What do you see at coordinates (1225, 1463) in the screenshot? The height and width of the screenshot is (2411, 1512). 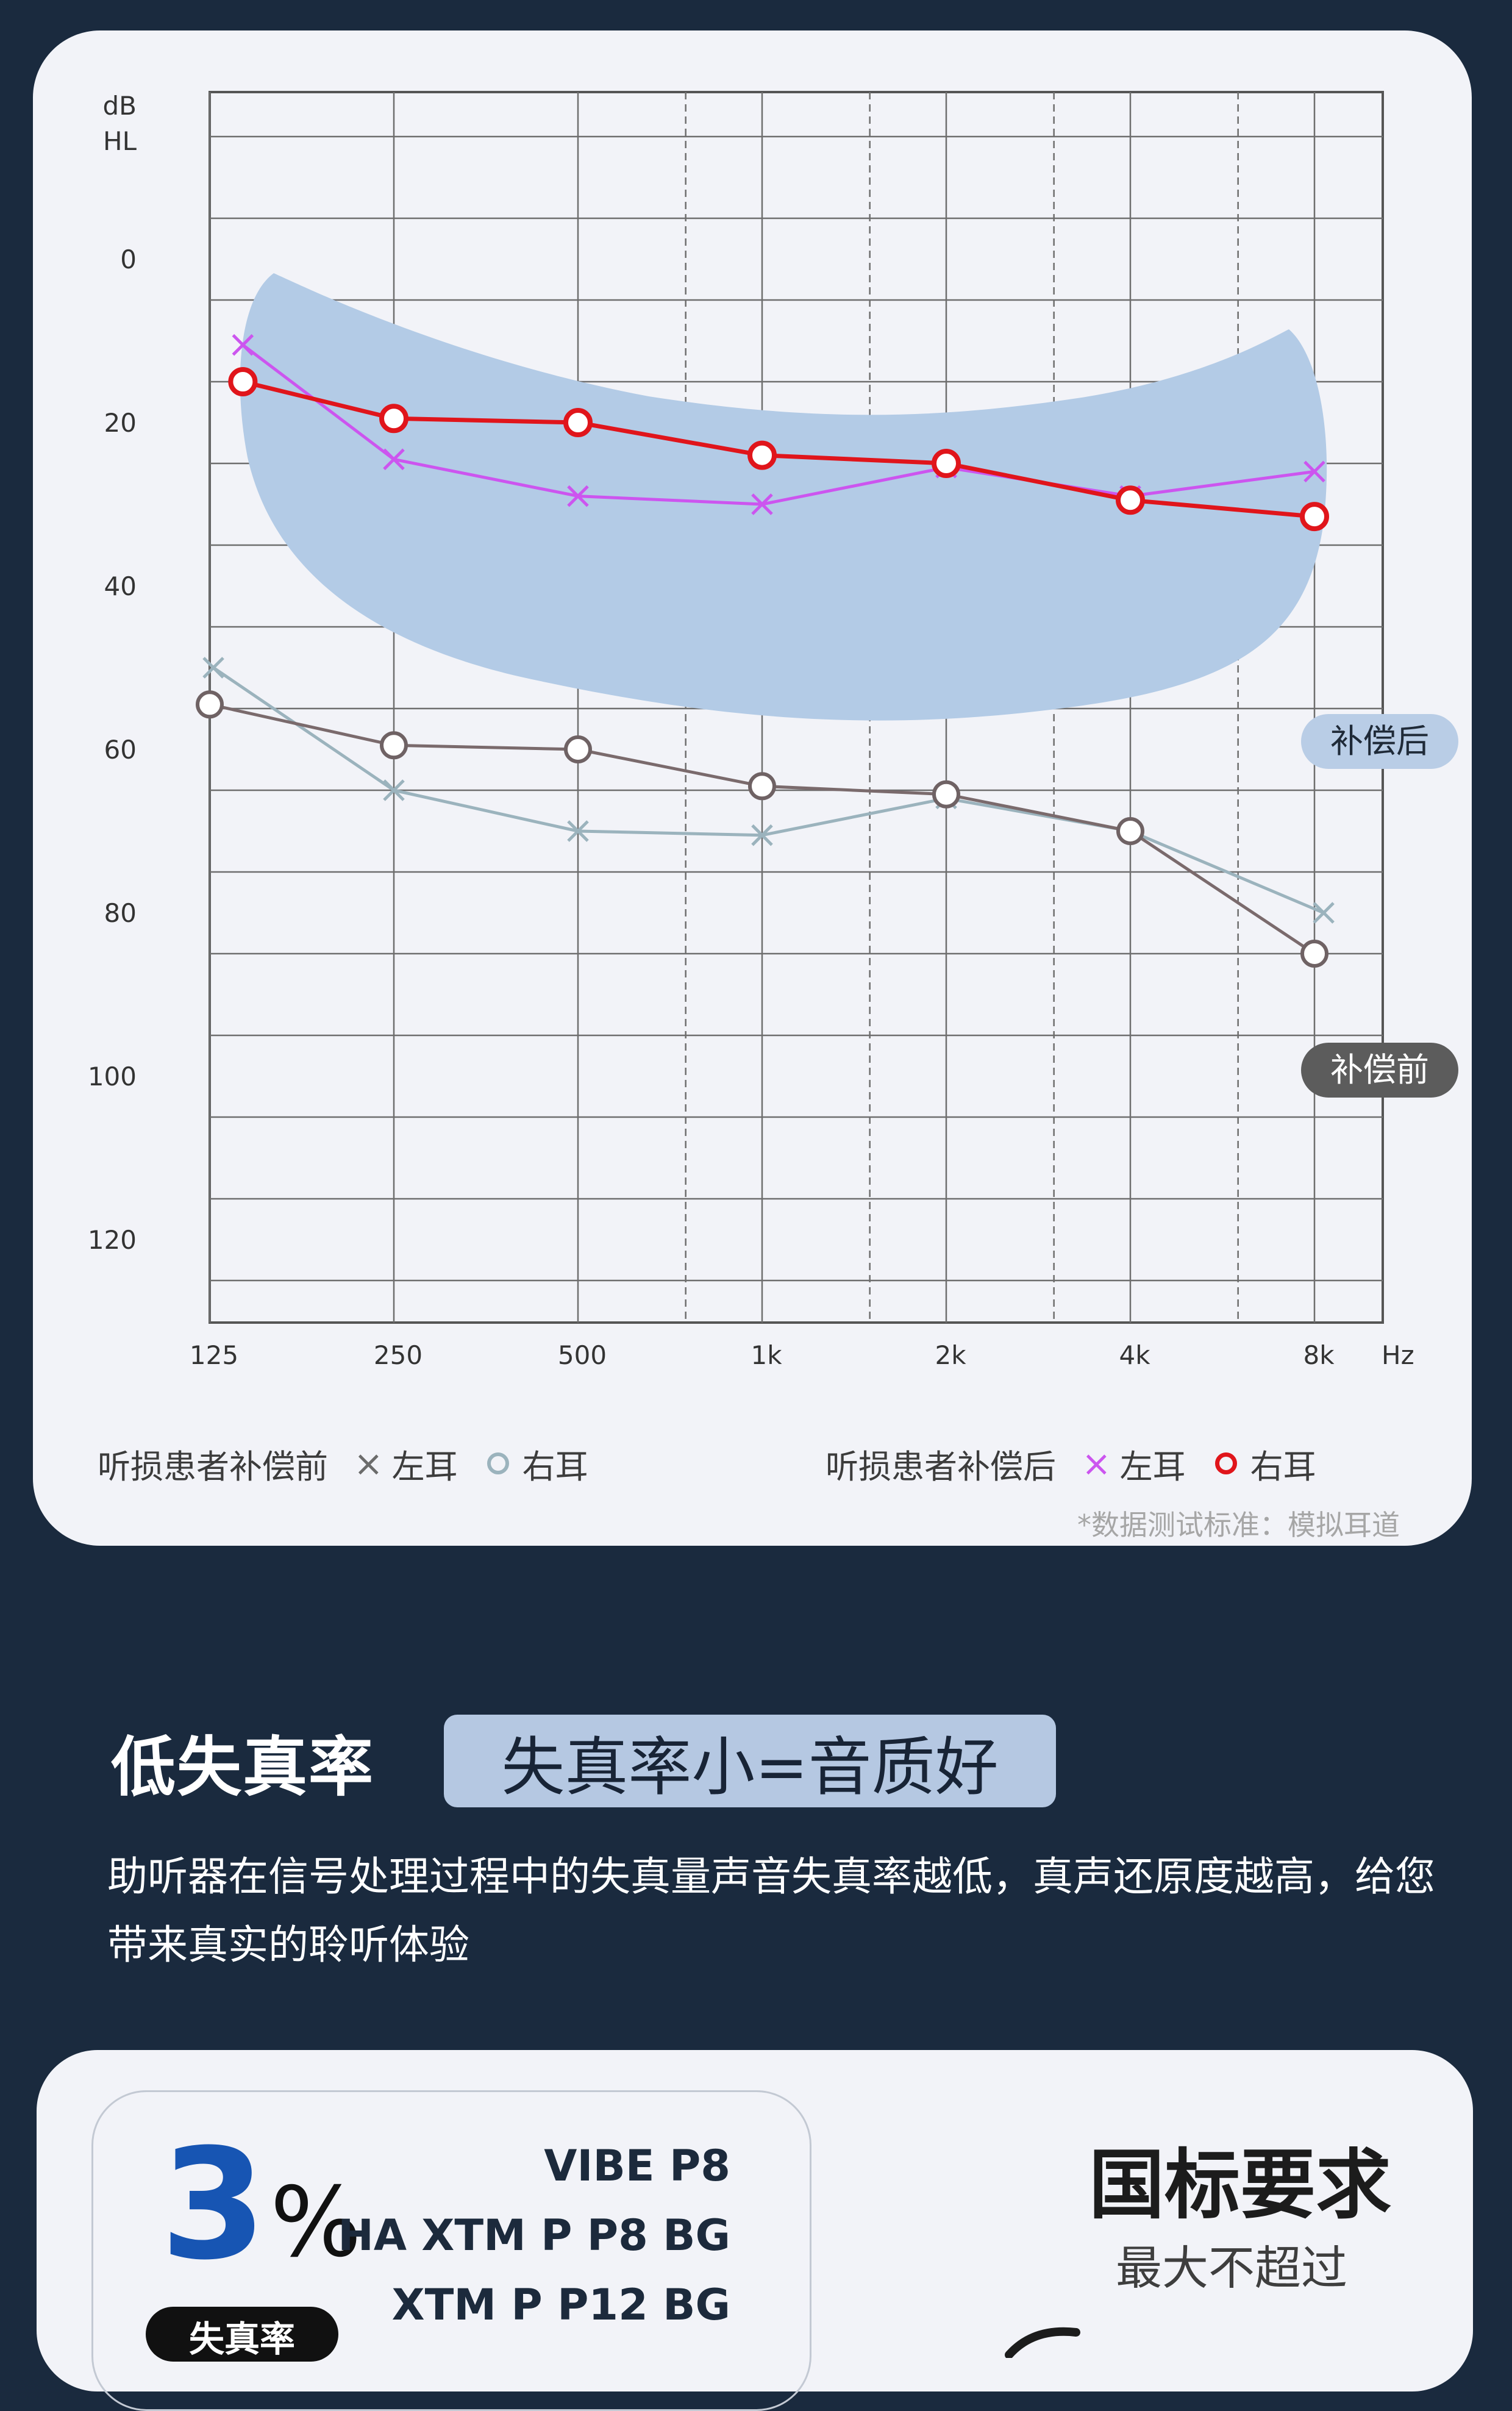 I see `legend-after-right-marker` at bounding box center [1225, 1463].